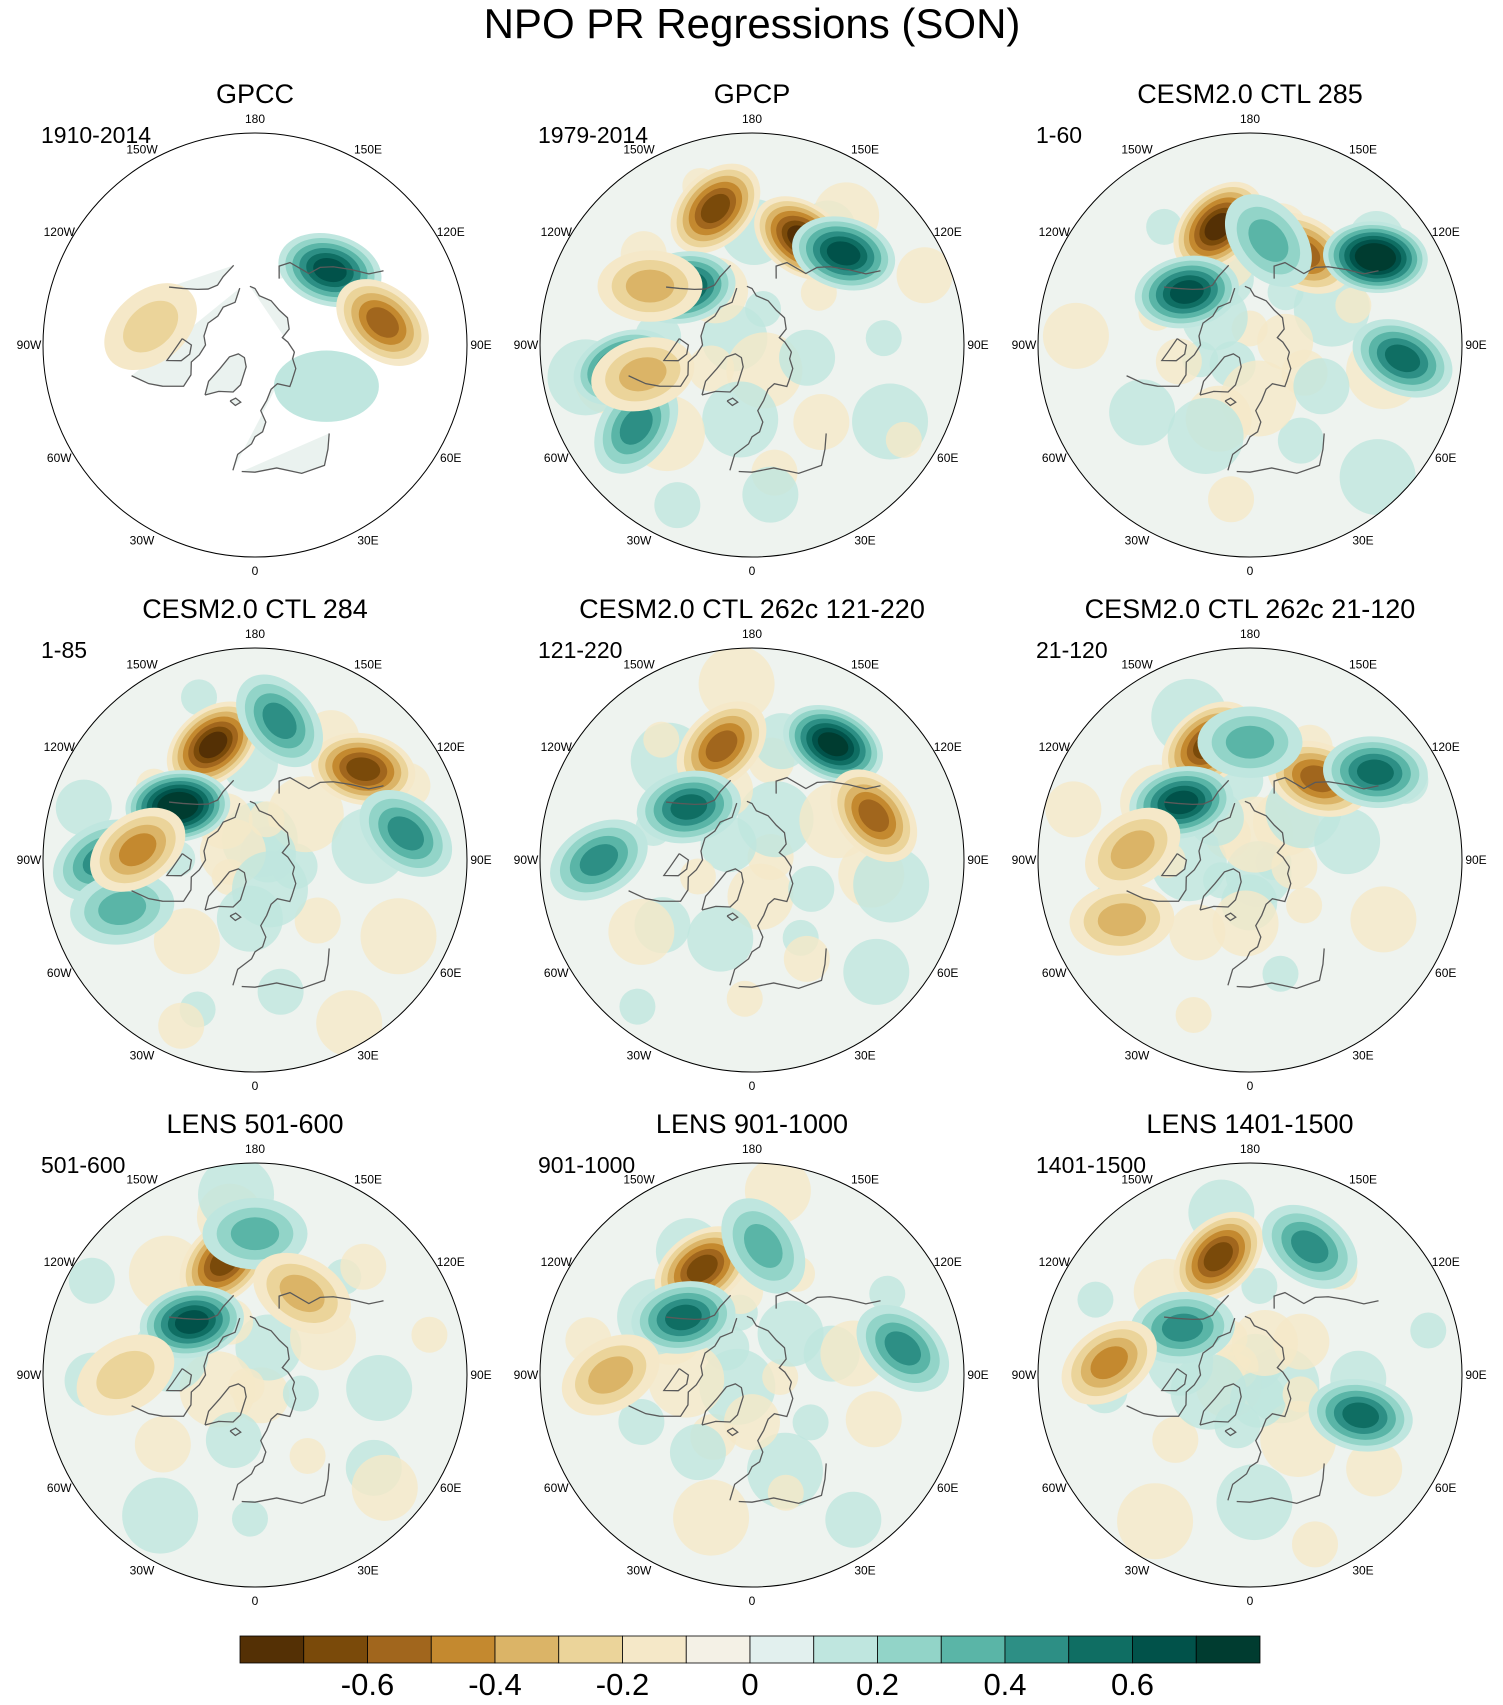 Image resolution: width=1503 pixels, height=1705 pixels. Describe the element at coordinates (367, 1056) in the screenshot. I see `longitude-label: 30E` at that location.